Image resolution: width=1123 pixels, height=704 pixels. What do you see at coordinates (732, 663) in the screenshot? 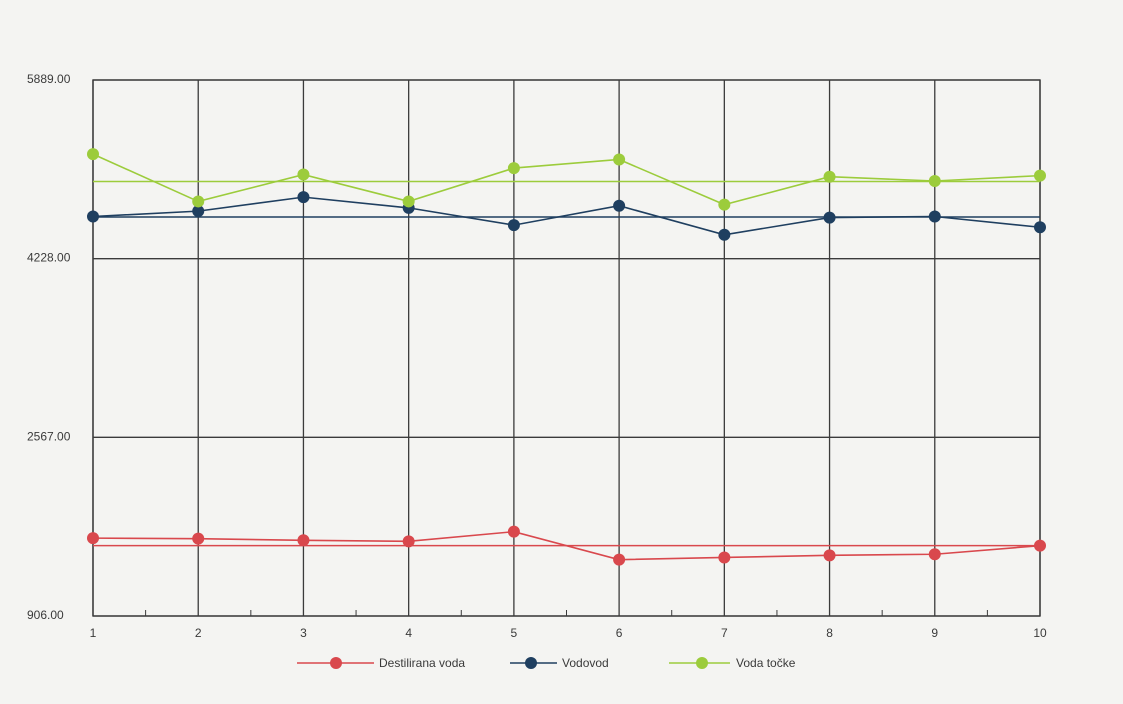
I see `legend-item: Voda točke` at bounding box center [732, 663].